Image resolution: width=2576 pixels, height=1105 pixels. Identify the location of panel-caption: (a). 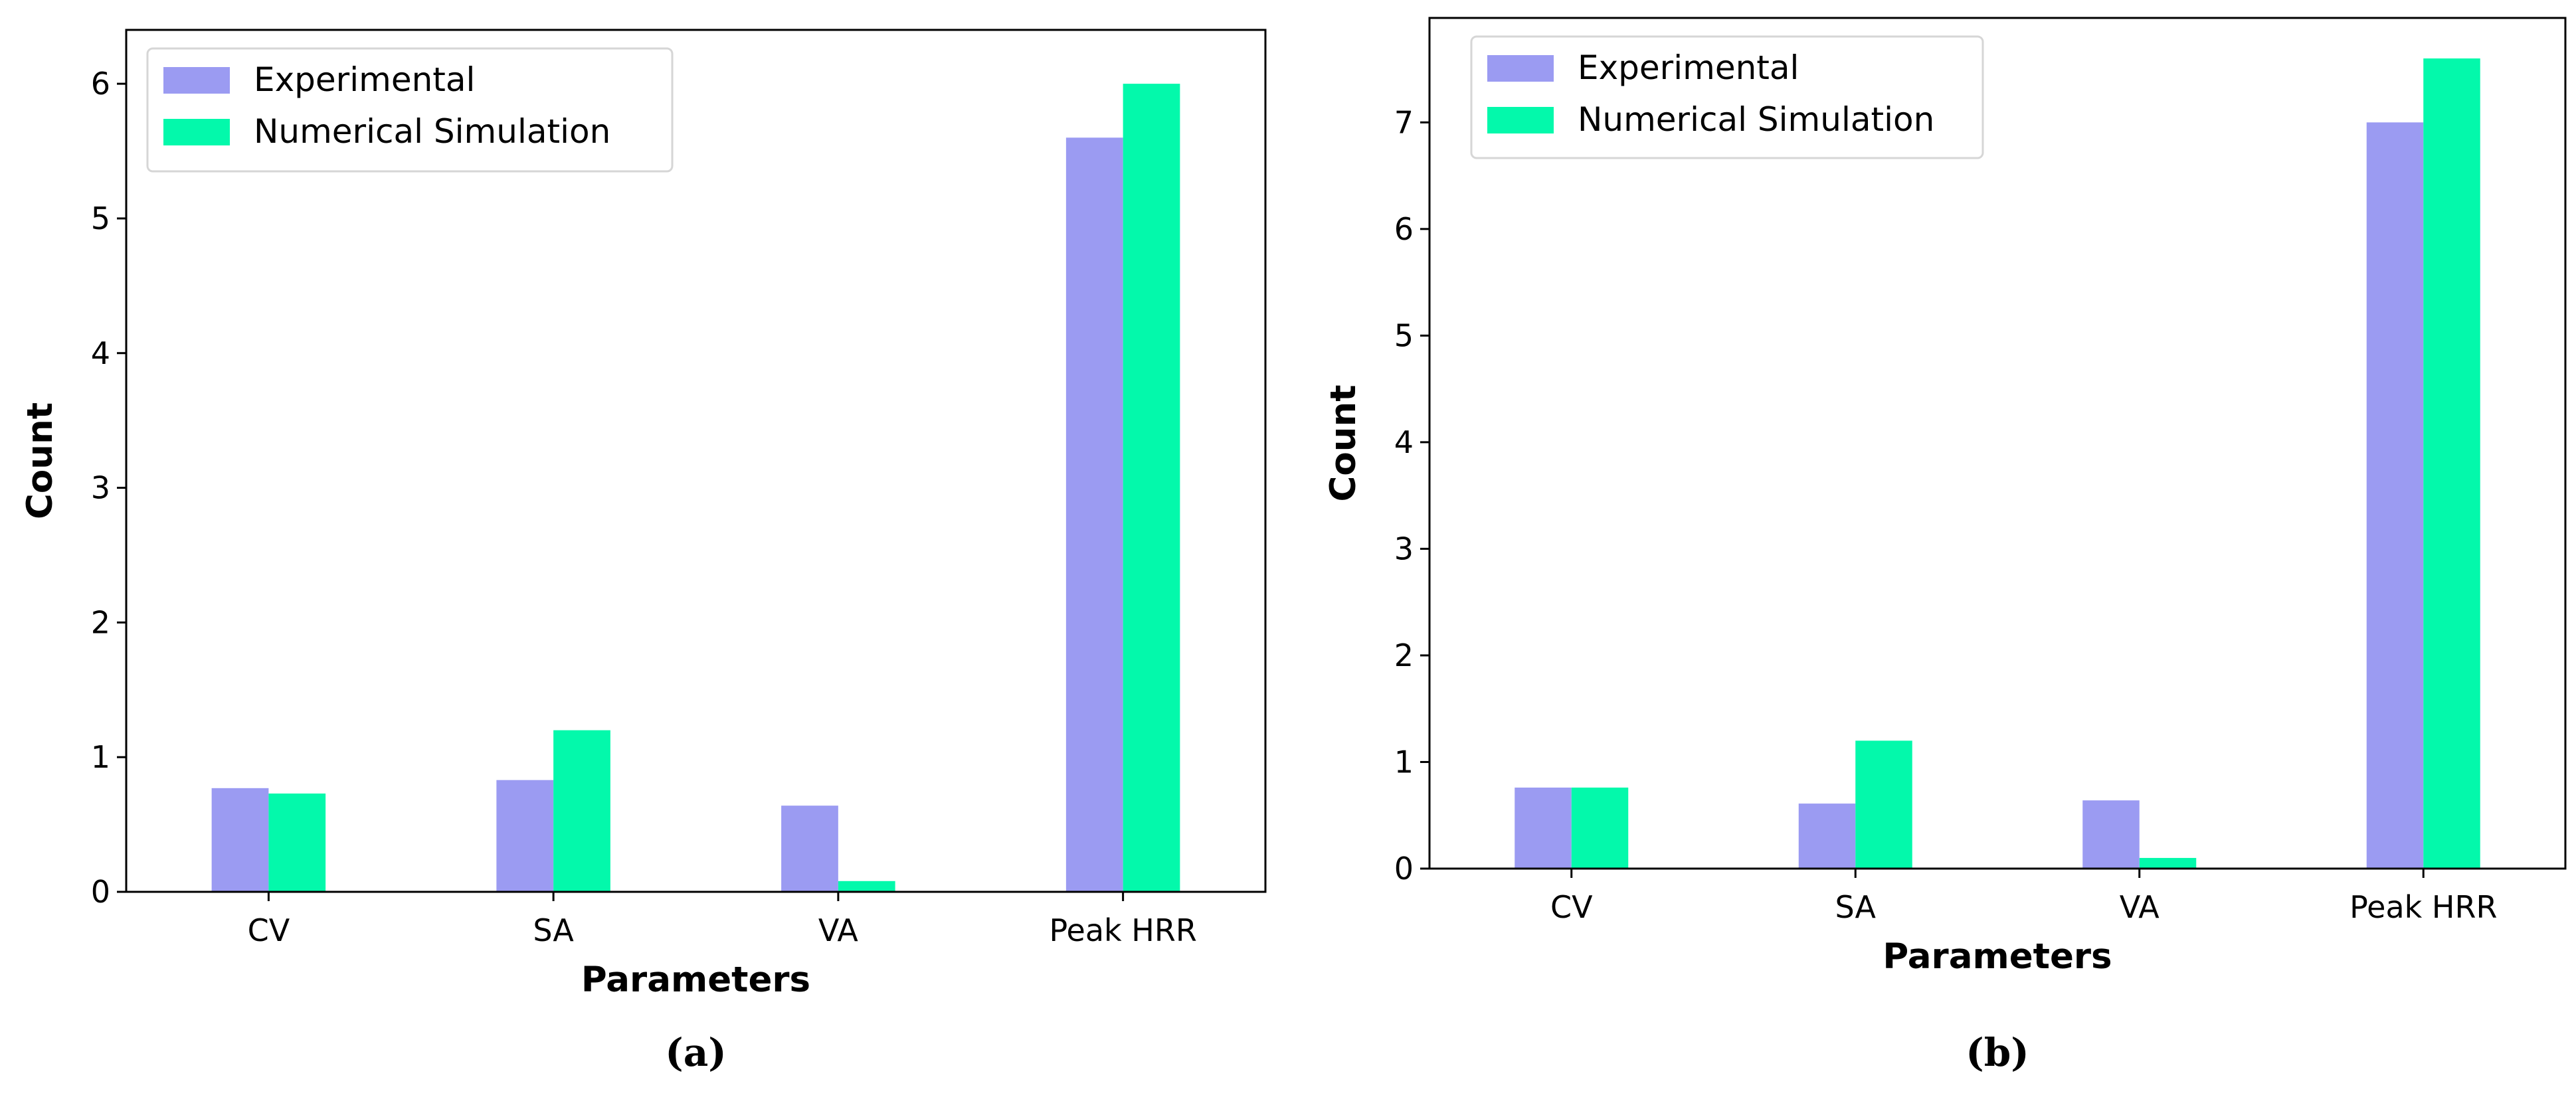
(695, 1052).